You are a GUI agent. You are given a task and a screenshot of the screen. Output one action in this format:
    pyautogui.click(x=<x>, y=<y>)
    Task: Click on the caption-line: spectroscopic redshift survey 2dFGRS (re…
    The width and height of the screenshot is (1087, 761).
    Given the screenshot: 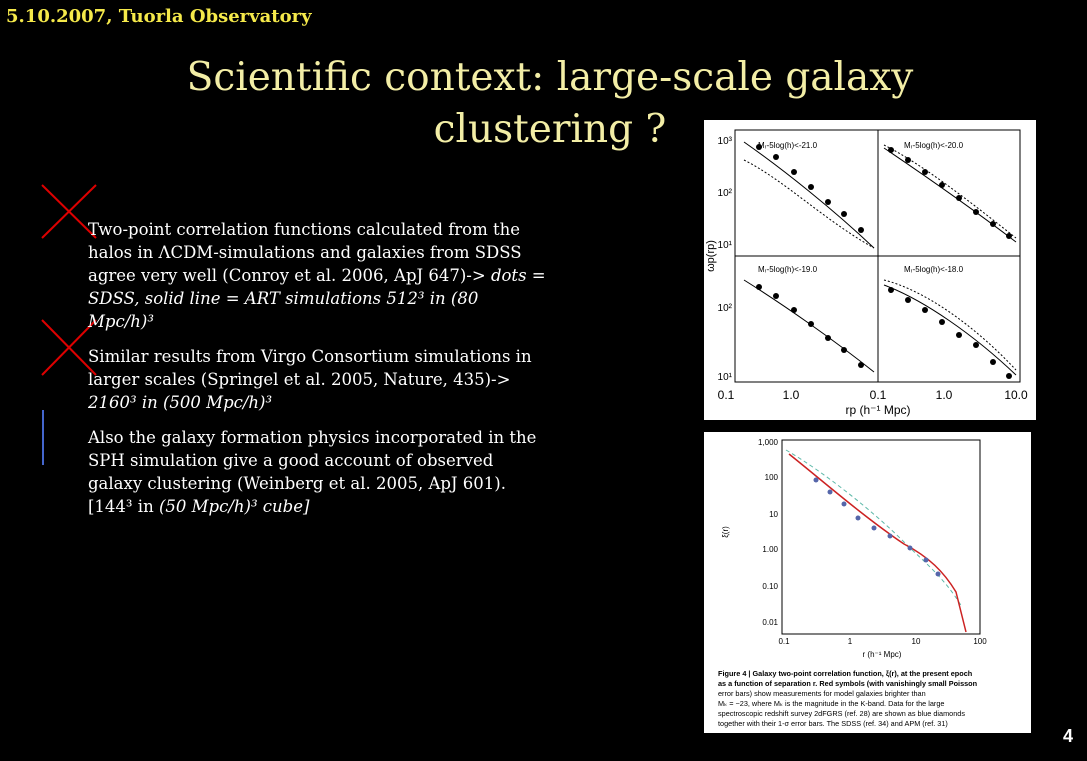 What is the action you would take?
    pyautogui.click(x=841, y=713)
    